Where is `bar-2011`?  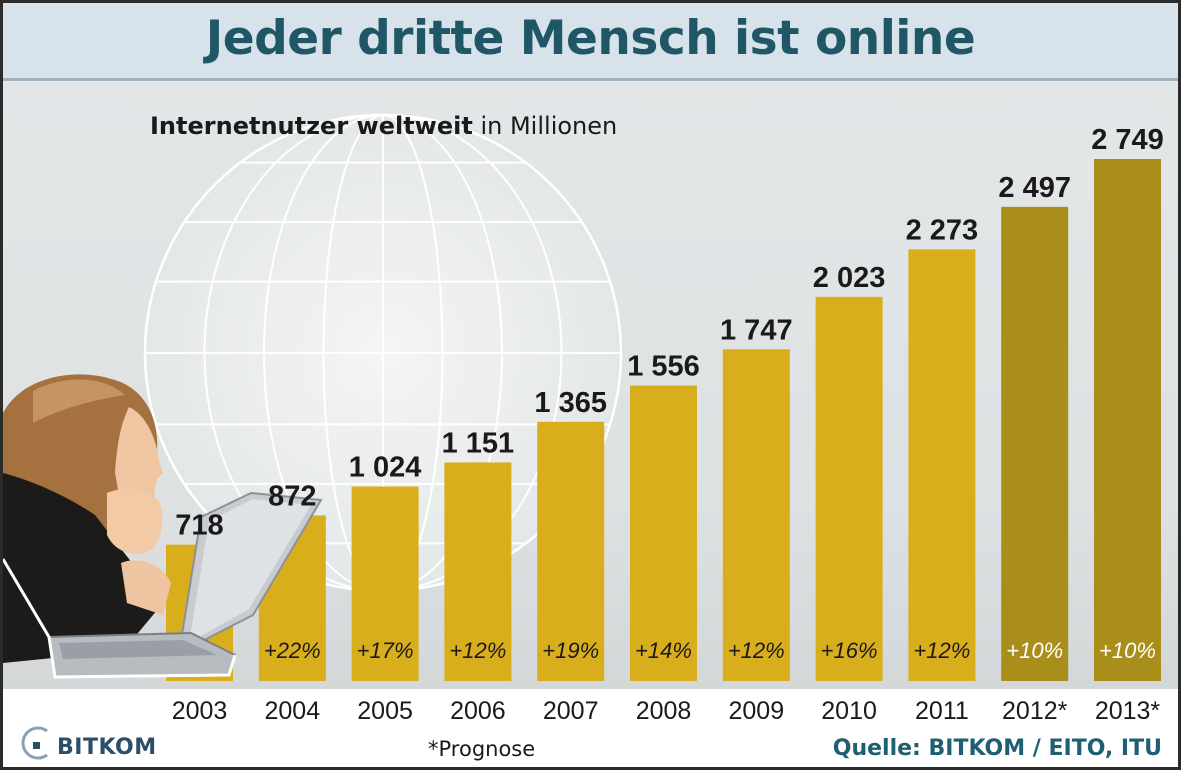 bar-2011 is located at coordinates (942, 465).